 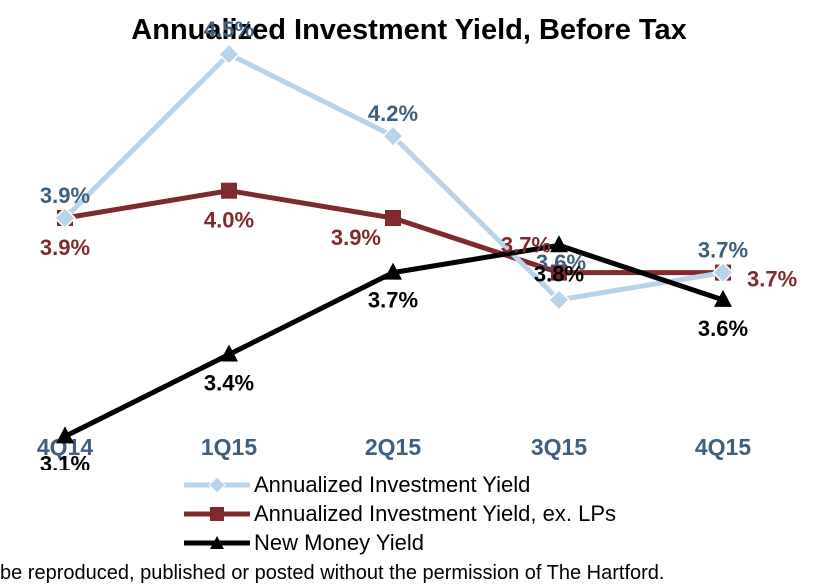 What do you see at coordinates (409, 30) in the screenshot?
I see `chart-title: Annualized Investment Yield, Before Tax` at bounding box center [409, 30].